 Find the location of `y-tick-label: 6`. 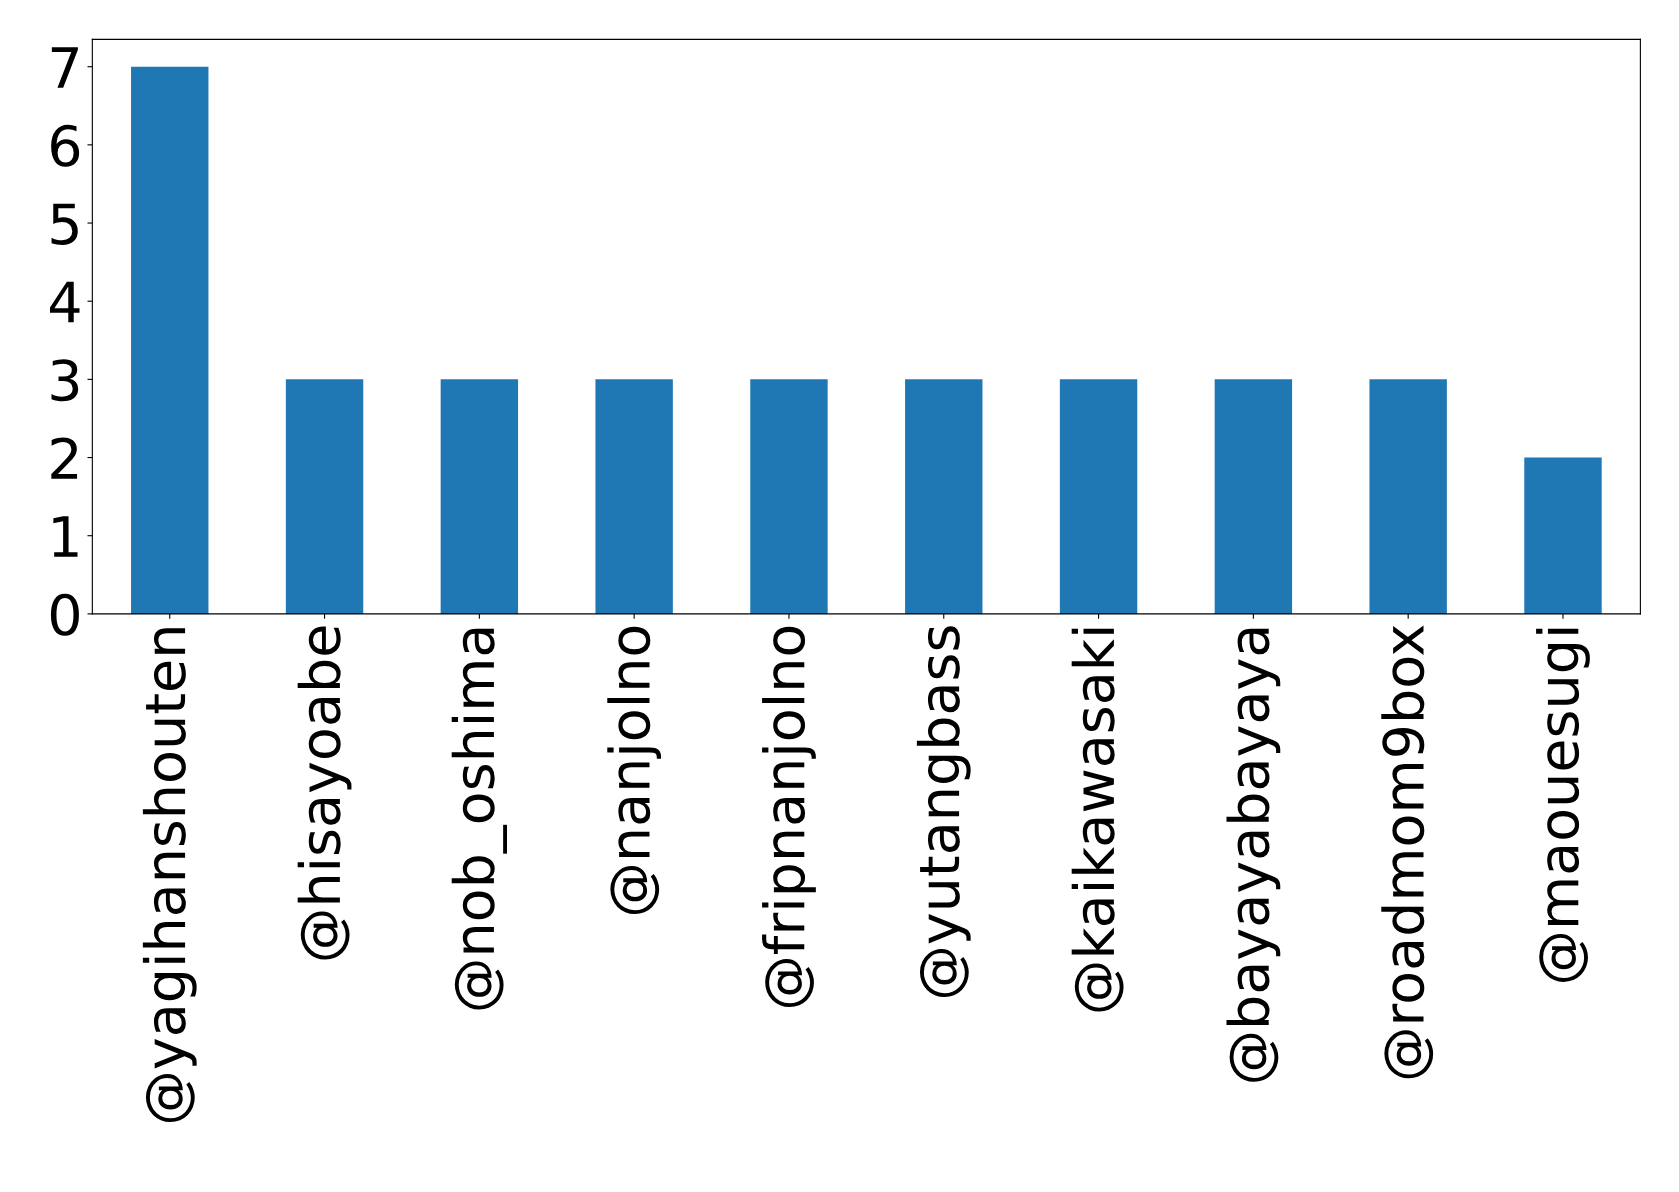

y-tick-label: 6 is located at coordinates (65, 145).